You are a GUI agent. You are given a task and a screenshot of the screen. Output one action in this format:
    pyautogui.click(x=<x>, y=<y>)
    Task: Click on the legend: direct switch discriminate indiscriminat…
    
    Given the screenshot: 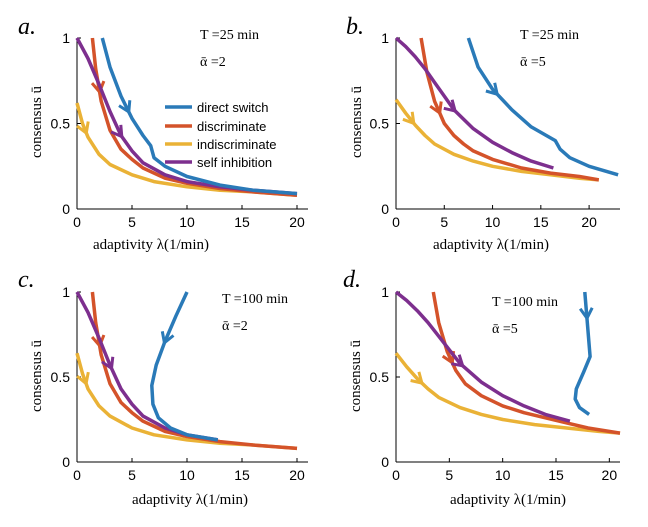 What is the action you would take?
    pyautogui.click(x=220, y=135)
    